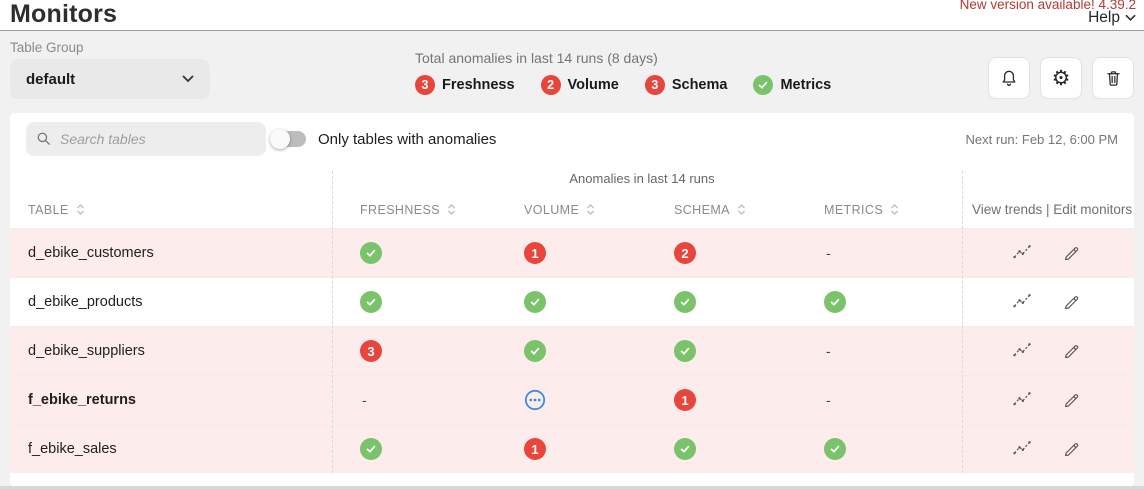  What do you see at coordinates (171, 210) in the screenshot?
I see `column-header-table: TABLE` at bounding box center [171, 210].